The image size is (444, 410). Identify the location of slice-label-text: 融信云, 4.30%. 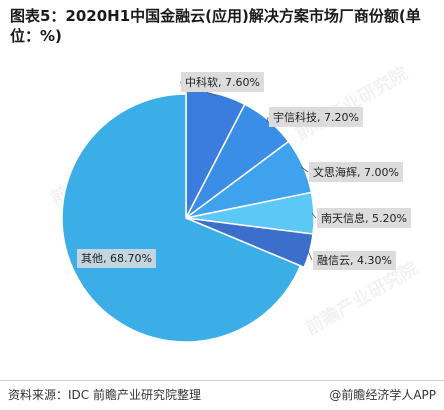
(354, 260).